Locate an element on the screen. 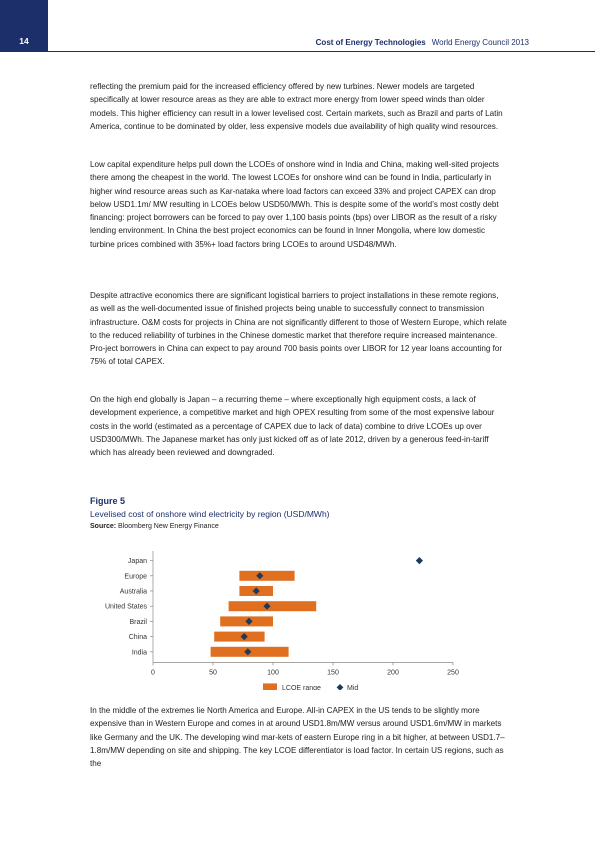 The image size is (595, 842). figure-label: Figure 5 is located at coordinates (108, 501).